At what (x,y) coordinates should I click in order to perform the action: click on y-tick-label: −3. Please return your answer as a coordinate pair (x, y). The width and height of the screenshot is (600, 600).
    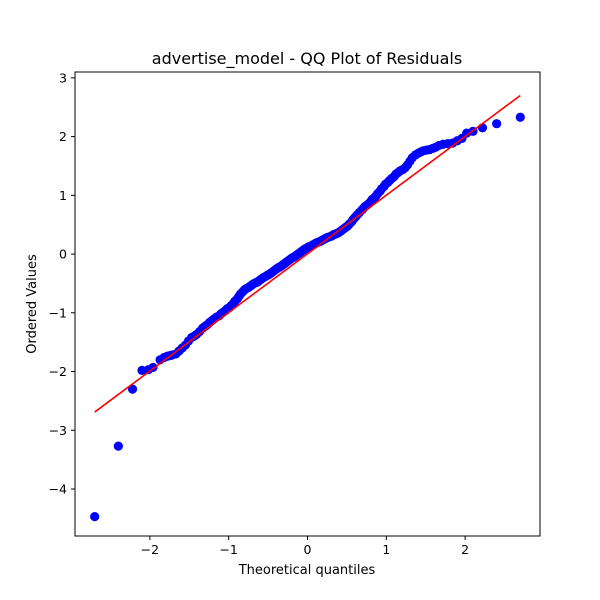
    Looking at the image, I should click on (58, 430).